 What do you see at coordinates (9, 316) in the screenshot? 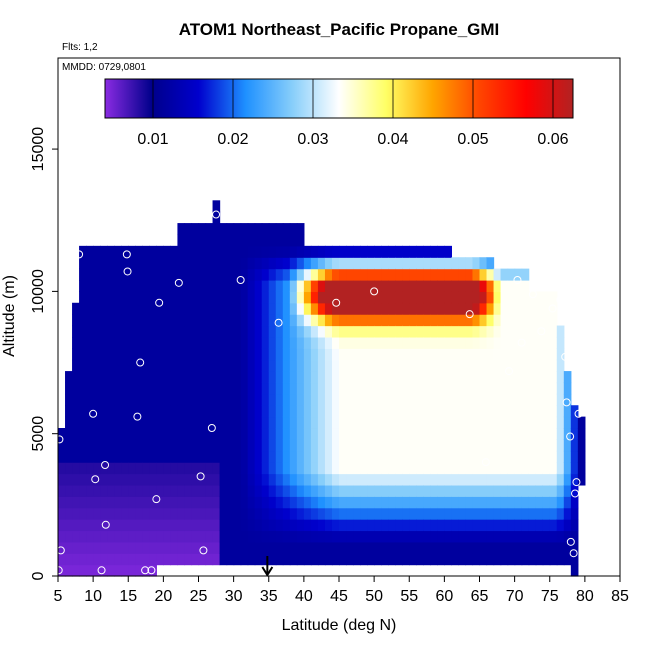
I see `y-axis-label: Altitude (m)` at bounding box center [9, 316].